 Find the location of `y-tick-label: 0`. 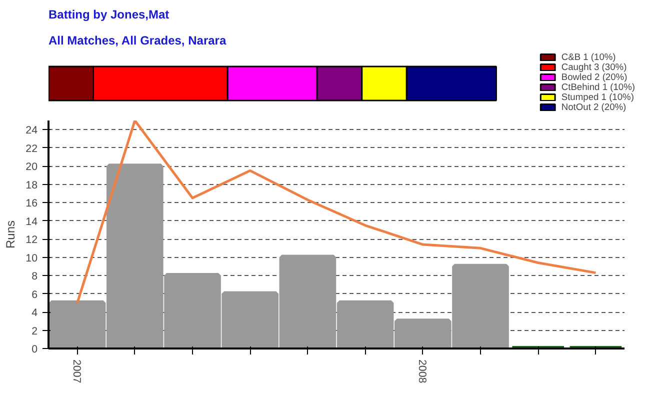

y-tick-label: 0 is located at coordinates (35, 350).